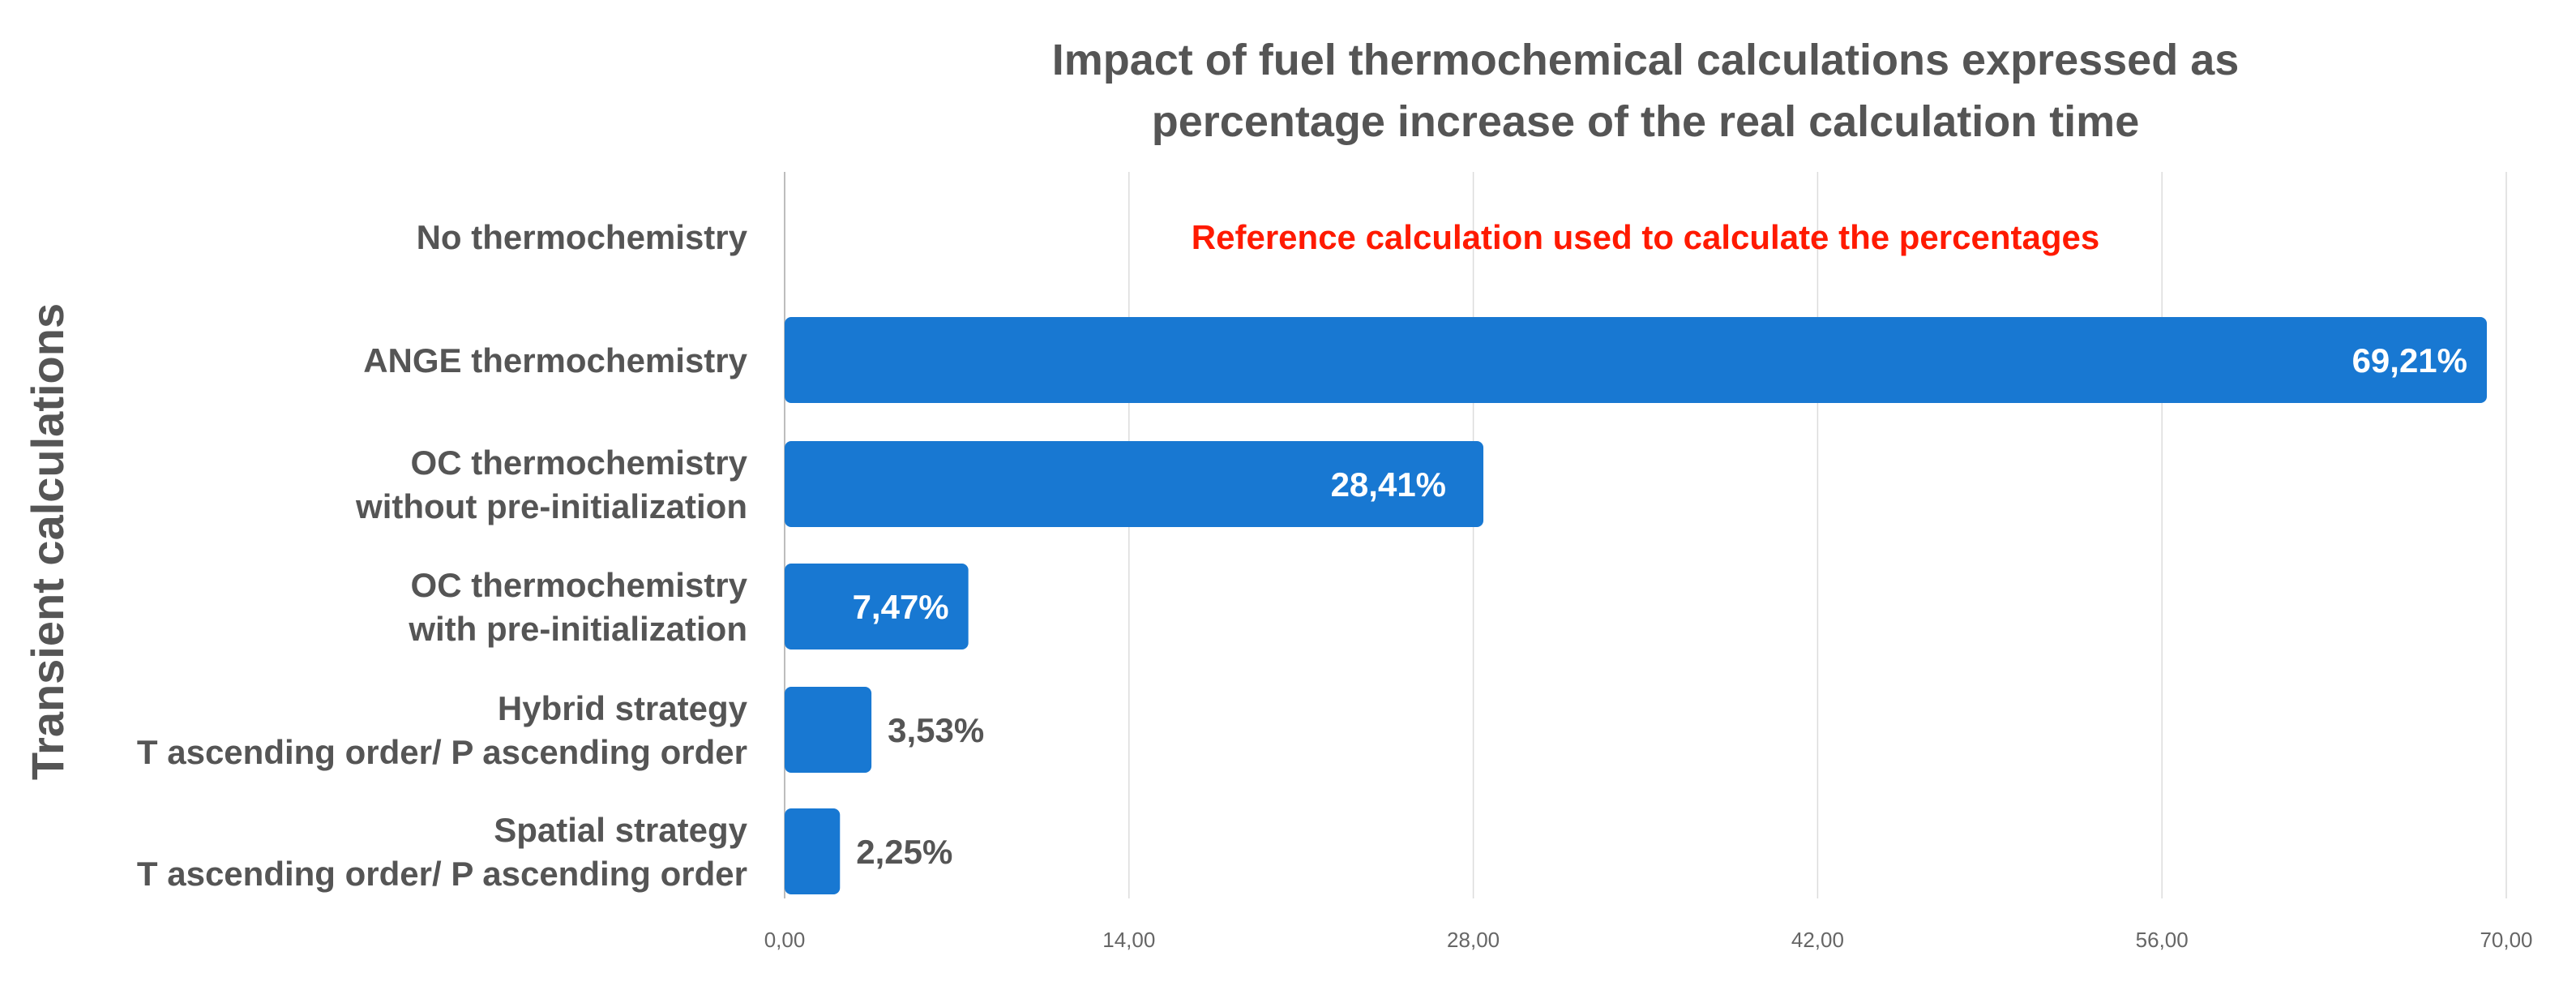 The width and height of the screenshot is (2576, 986). I want to click on data-label: 3,53%, so click(936, 730).